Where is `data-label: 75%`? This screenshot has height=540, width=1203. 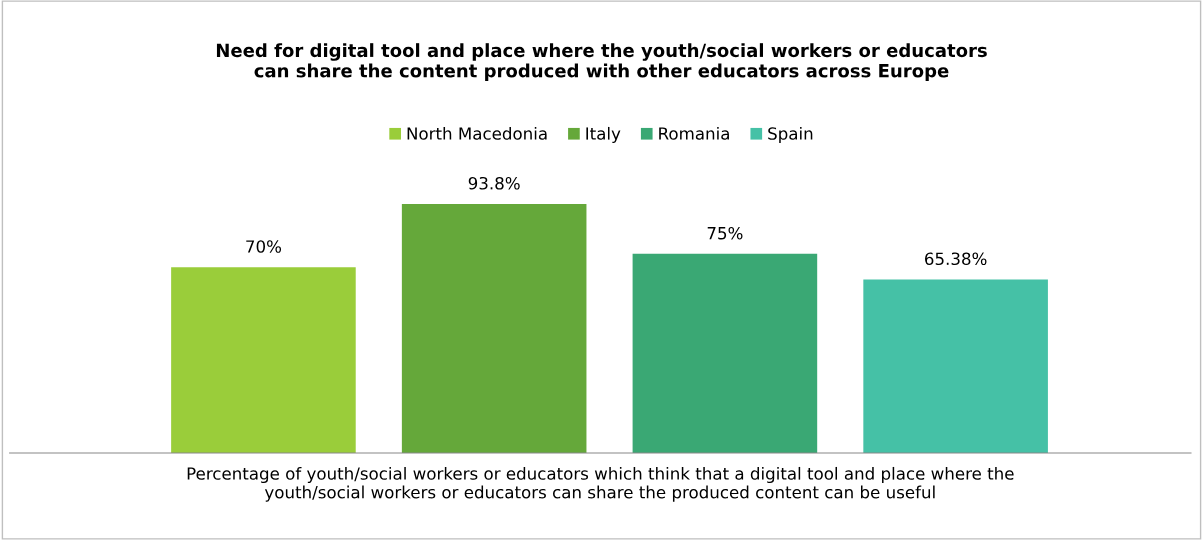 data-label: 75% is located at coordinates (725, 233).